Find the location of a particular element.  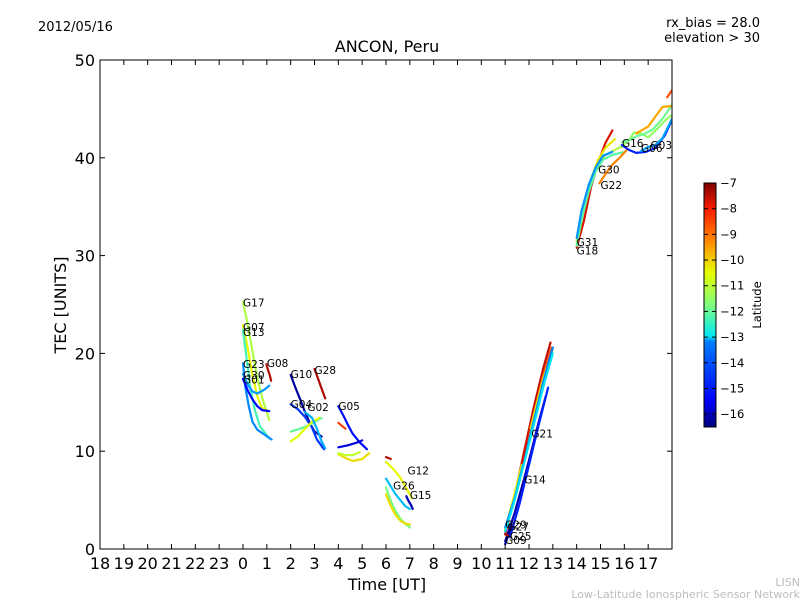

x-tick-label: 15 is located at coordinates (600, 563).